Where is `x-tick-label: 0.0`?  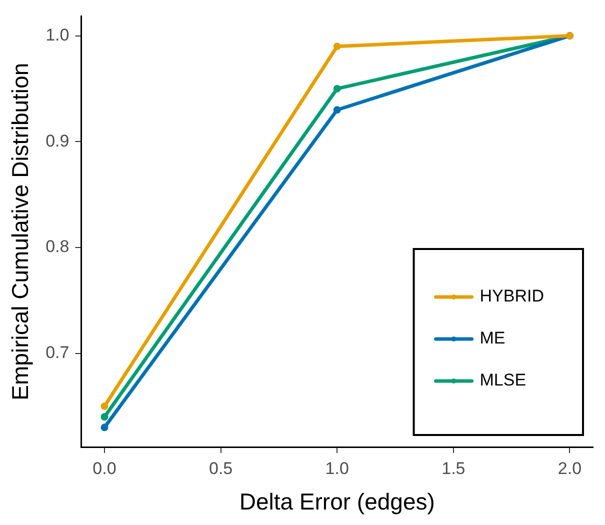
x-tick-label: 0.0 is located at coordinates (104, 468).